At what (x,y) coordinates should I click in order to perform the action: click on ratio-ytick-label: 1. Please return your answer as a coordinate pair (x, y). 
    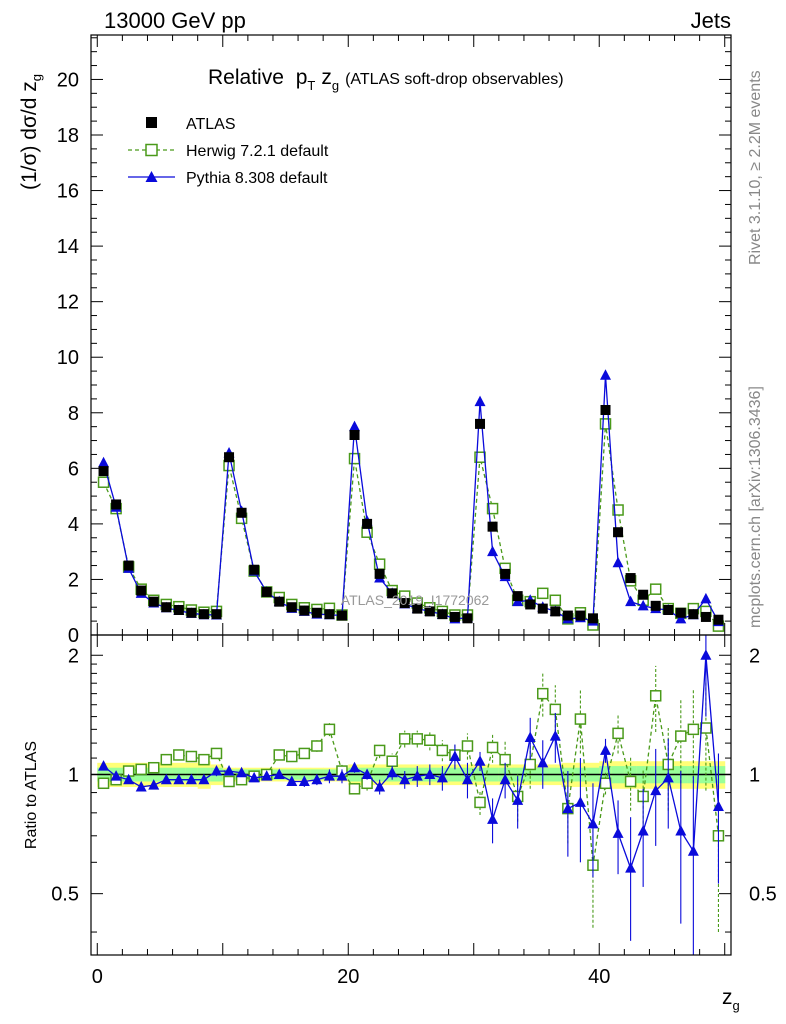
    Looking at the image, I should click on (73, 775).